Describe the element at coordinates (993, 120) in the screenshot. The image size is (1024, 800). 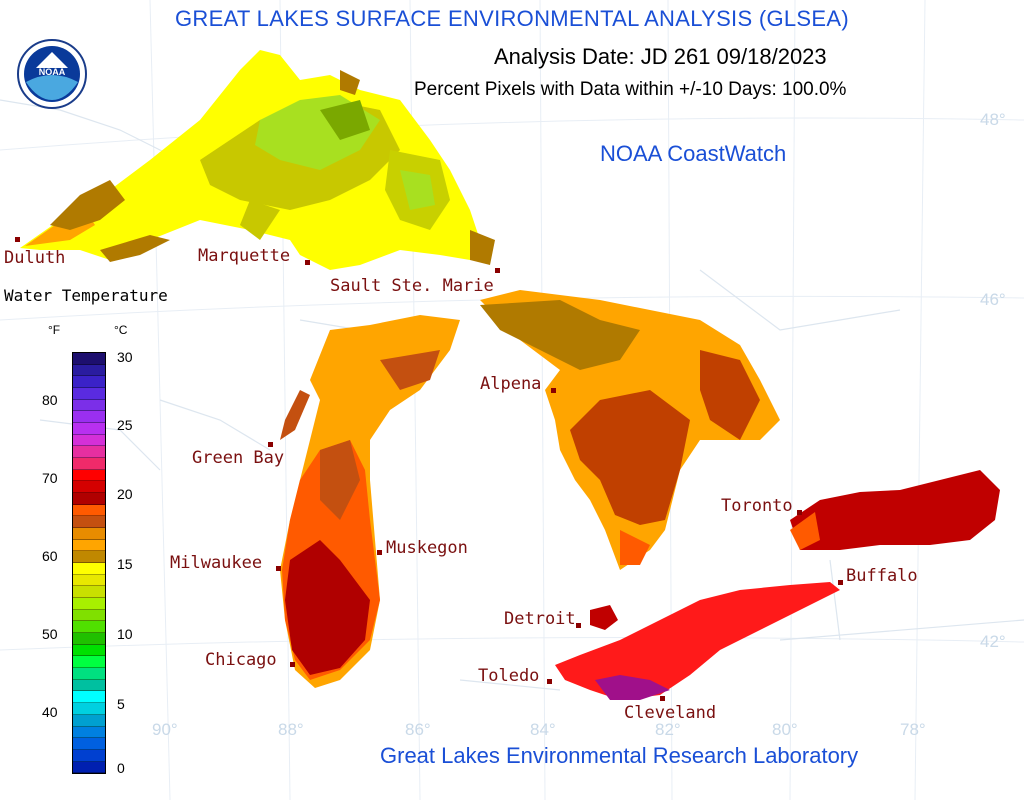
I see `lat-label: 48°` at that location.